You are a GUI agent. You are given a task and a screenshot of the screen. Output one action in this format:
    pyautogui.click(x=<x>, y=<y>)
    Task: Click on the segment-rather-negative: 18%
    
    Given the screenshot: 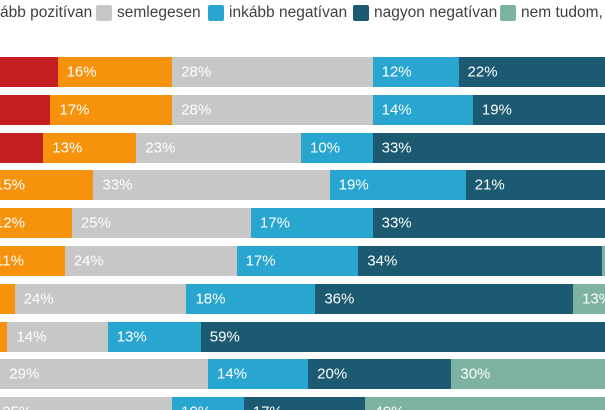 What is the action you would take?
    pyautogui.click(x=251, y=298)
    